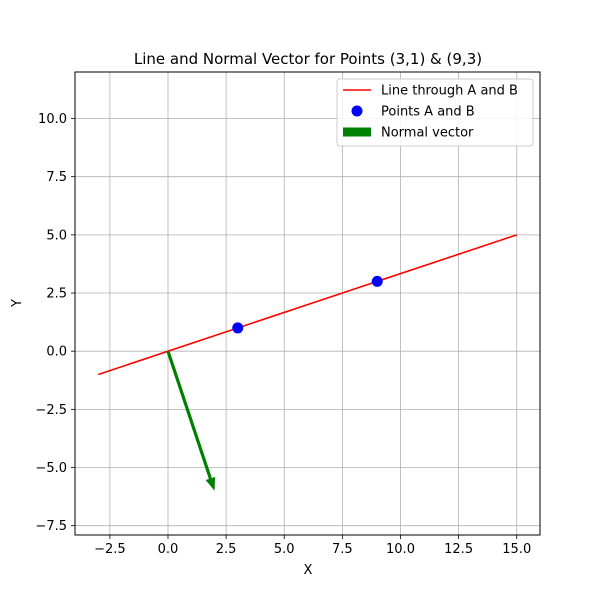 The width and height of the screenshot is (600, 600). Describe the element at coordinates (17, 303) in the screenshot. I see `y-axis-label: Y` at that location.